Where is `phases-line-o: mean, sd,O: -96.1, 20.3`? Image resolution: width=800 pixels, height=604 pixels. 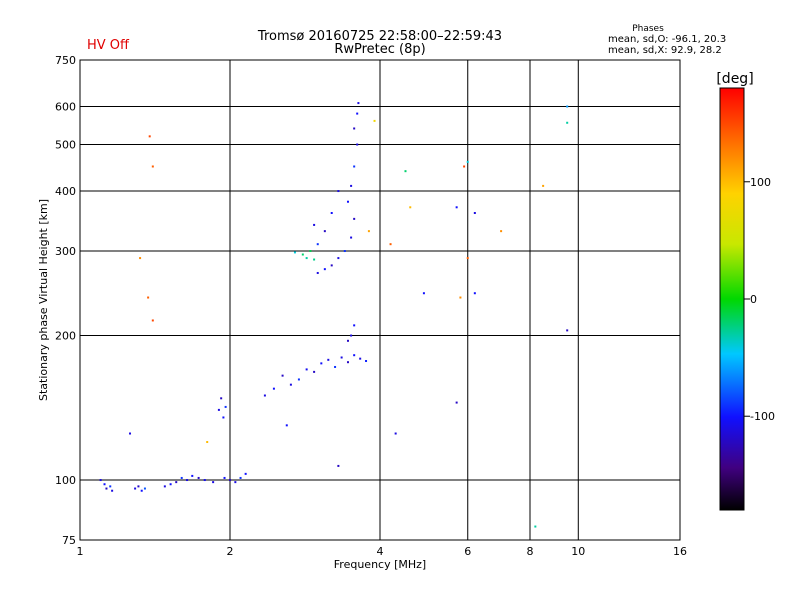
phases-line-o: mean, sd,O: -96.1, 20.3 is located at coordinates (667, 39).